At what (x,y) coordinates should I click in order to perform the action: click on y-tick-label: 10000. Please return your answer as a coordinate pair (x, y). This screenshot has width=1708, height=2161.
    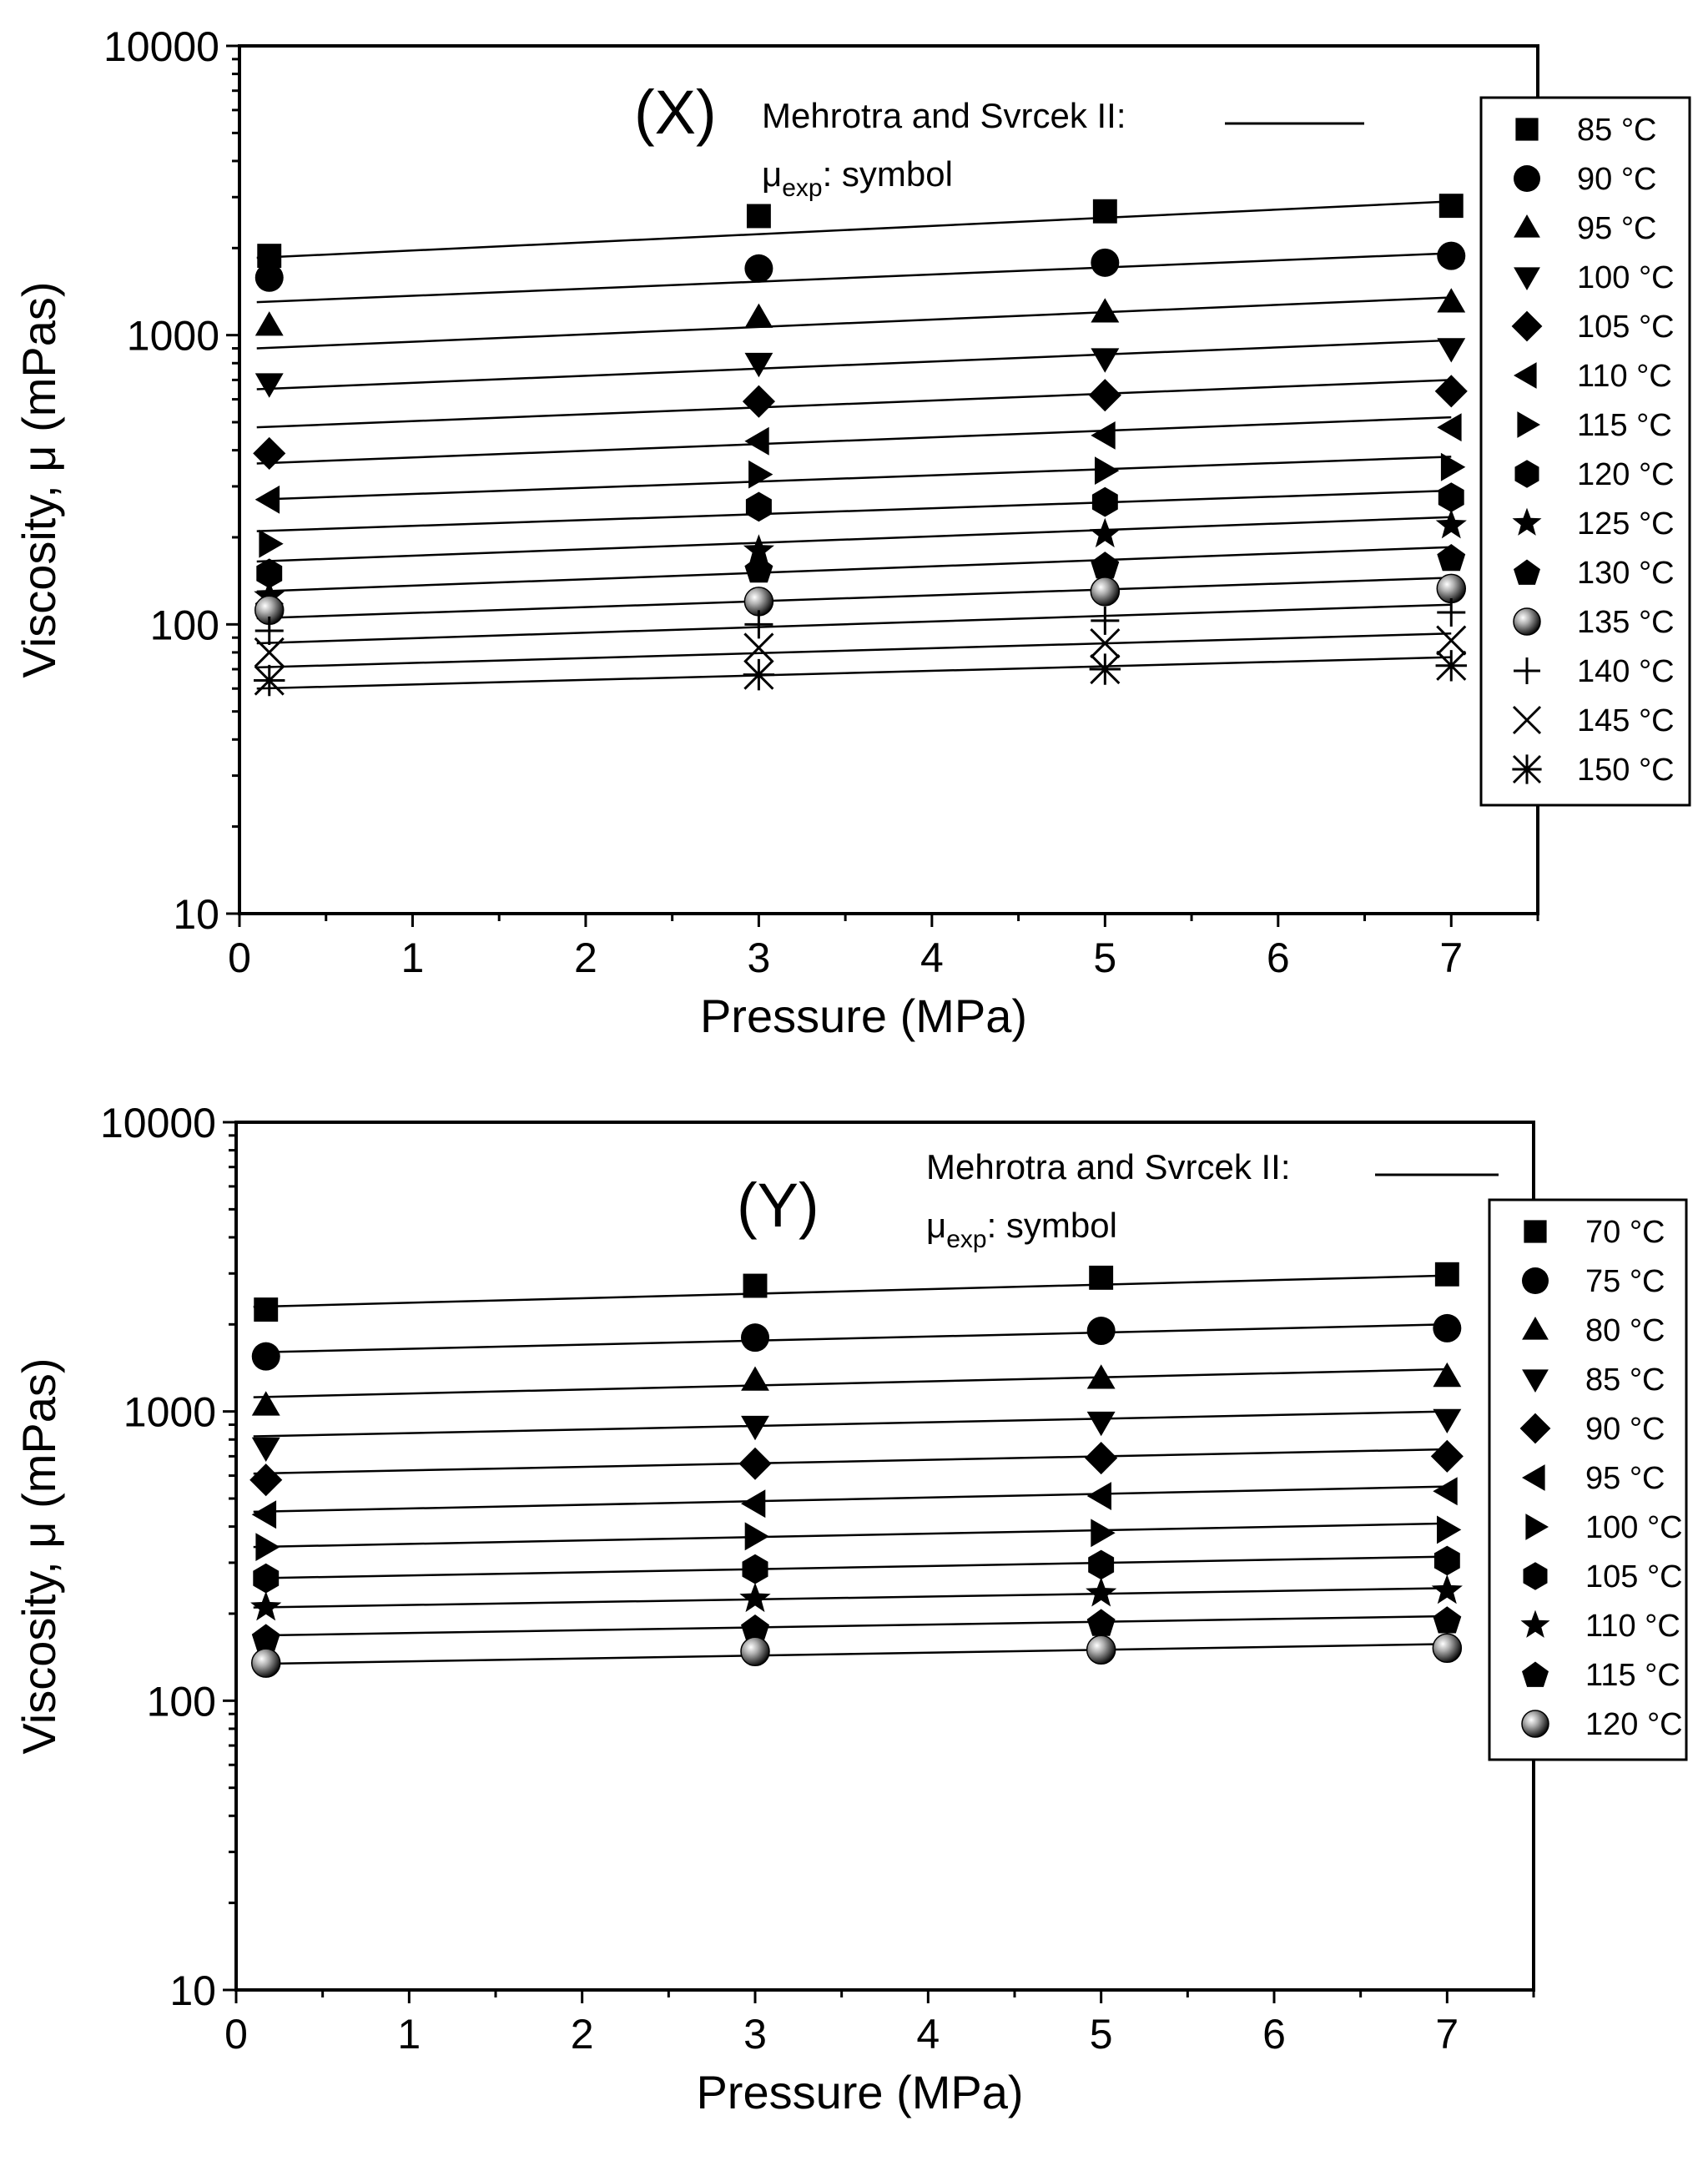
    Looking at the image, I should click on (158, 1123).